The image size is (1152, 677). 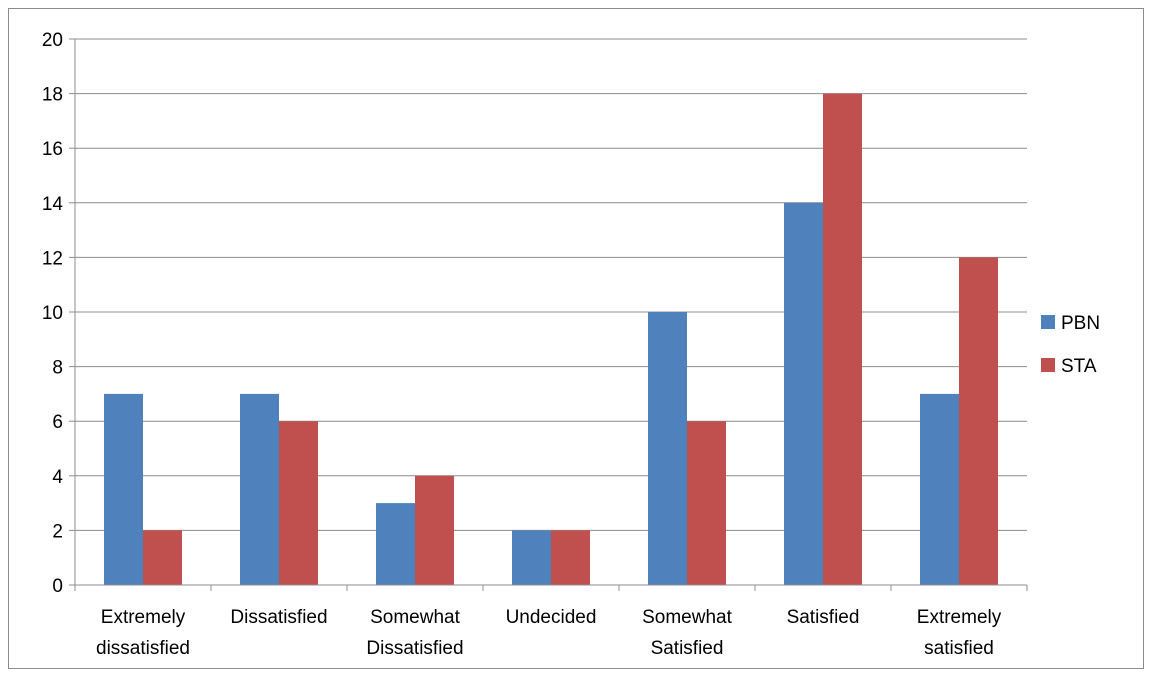 I want to click on y-axis-tick-labels: 0 2 4 6 8 10 12 14 16 18 20, so click(x=53, y=313).